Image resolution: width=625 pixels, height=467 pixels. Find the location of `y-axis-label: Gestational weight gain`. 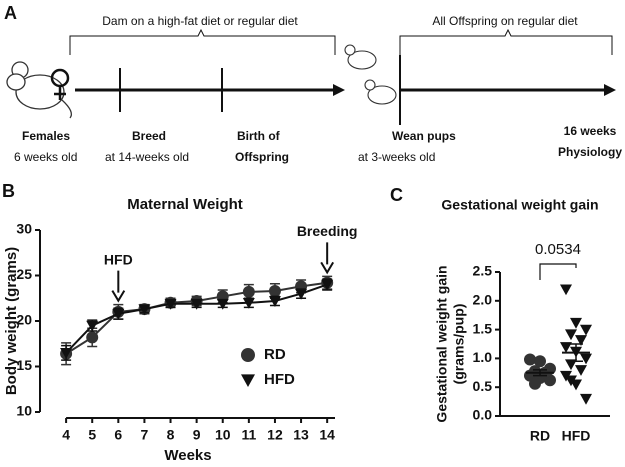

y-axis-label: Gestational weight gain is located at coordinates (442, 343).